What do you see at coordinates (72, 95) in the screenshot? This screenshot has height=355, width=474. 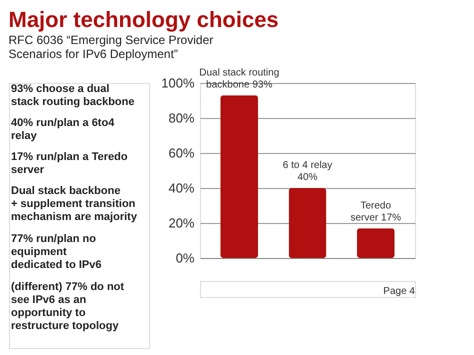 I see `text: 93% choose a dual stack routing backbone` at bounding box center [72, 95].